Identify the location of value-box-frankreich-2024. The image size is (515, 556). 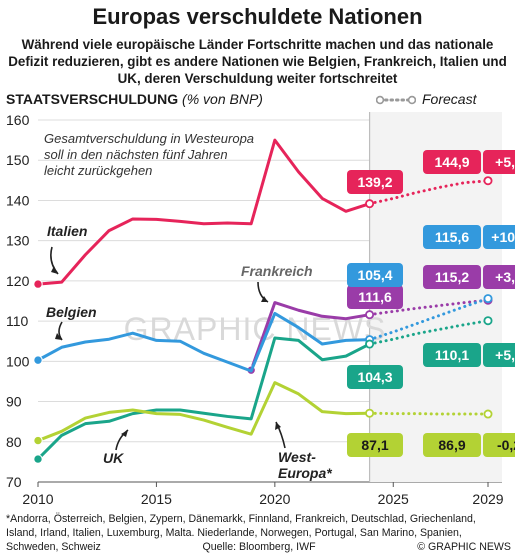
(375, 297).